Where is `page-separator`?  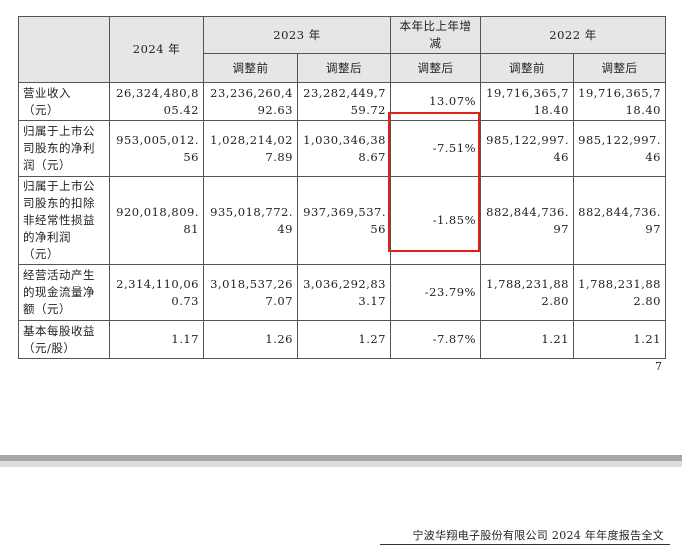 page-separator is located at coordinates (341, 458).